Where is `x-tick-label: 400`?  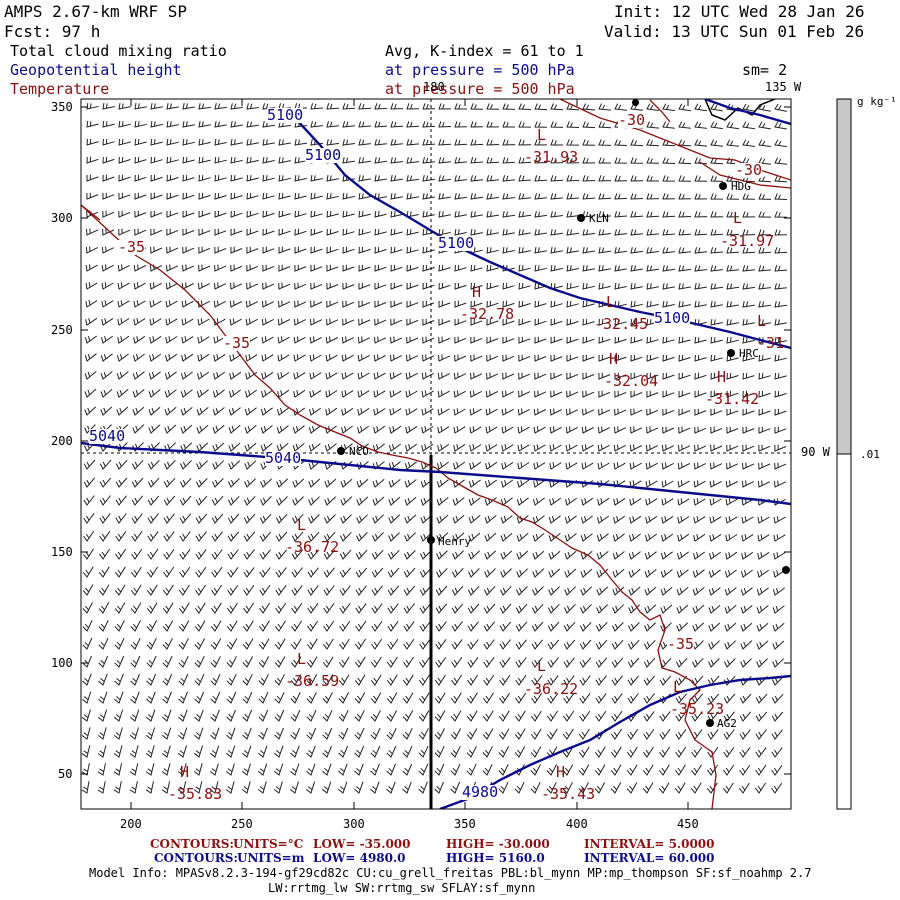 x-tick-label: 400 is located at coordinates (577, 824).